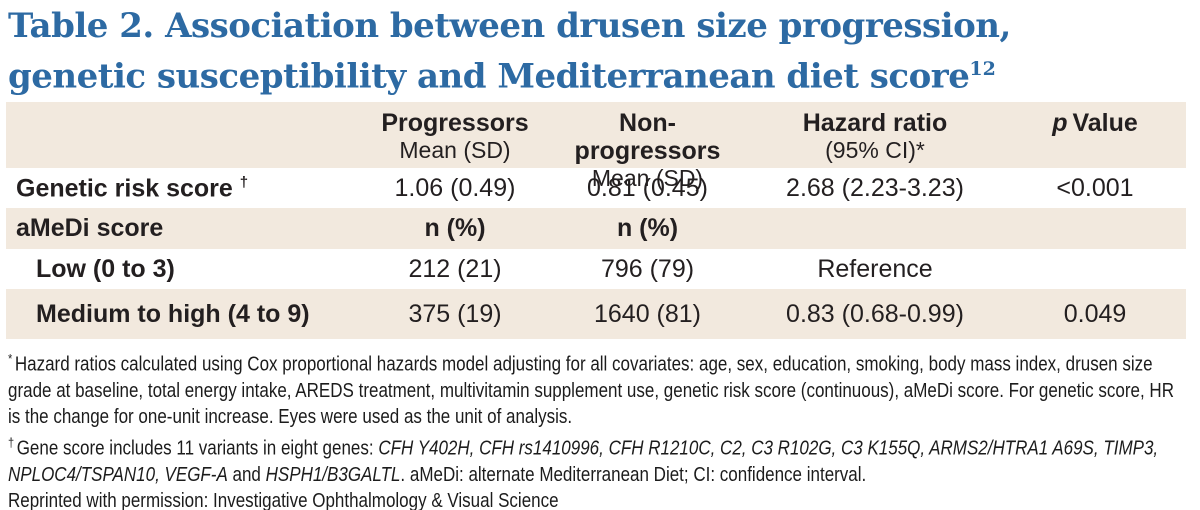 The height and width of the screenshot is (510, 1200). What do you see at coordinates (333, 474) in the screenshot?
I see `gene-name-italic-2: HSPH1/B3GALTL` at bounding box center [333, 474].